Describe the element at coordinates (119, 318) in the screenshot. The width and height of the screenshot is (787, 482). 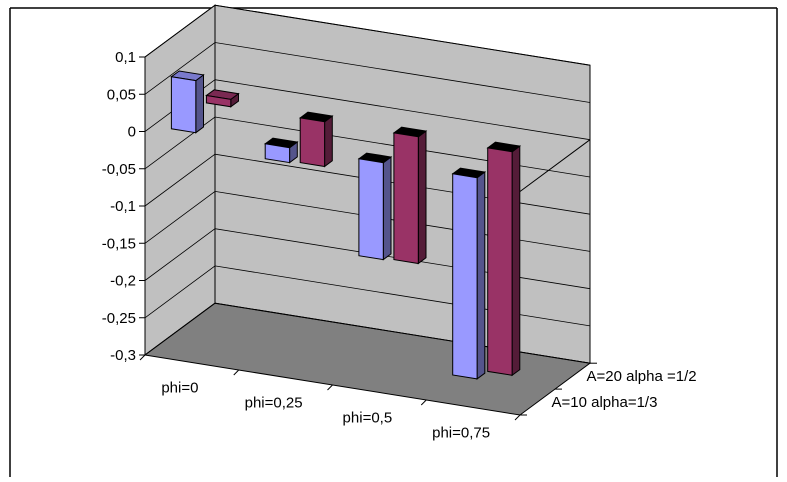
I see `y-tick-label: -0,25` at that location.